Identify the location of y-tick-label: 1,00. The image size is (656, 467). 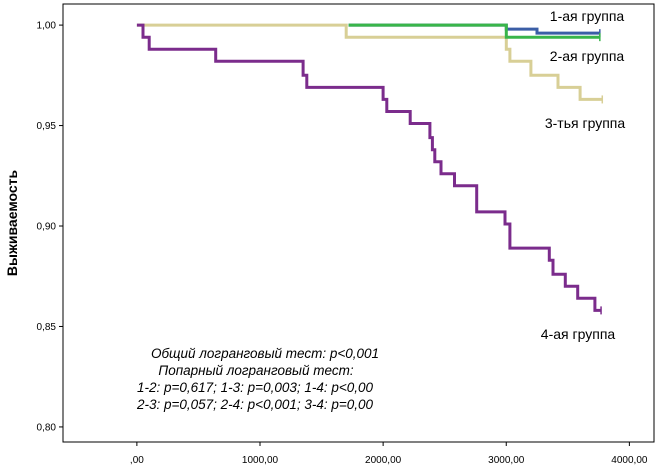
(47, 26).